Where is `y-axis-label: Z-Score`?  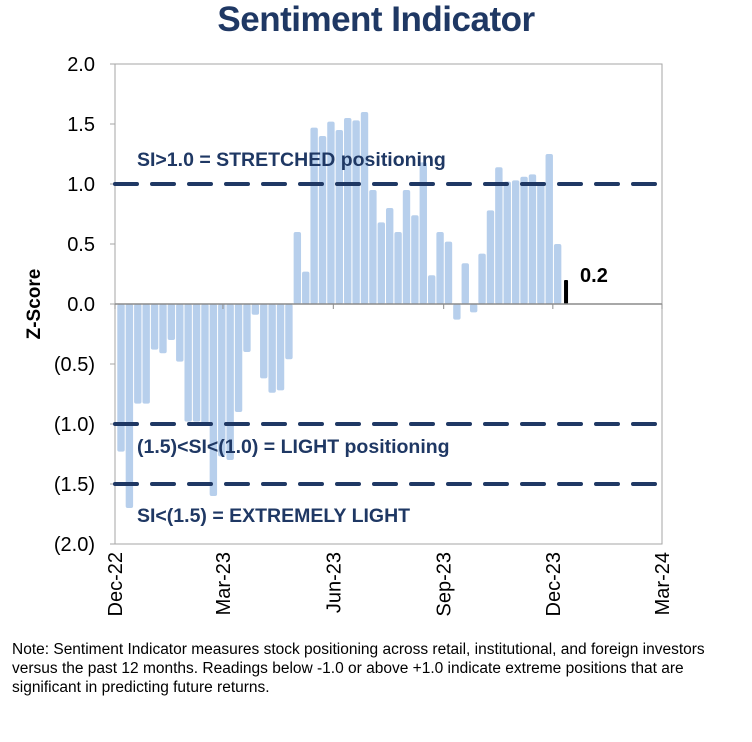 y-axis-label: Z-Score is located at coordinates (34, 304).